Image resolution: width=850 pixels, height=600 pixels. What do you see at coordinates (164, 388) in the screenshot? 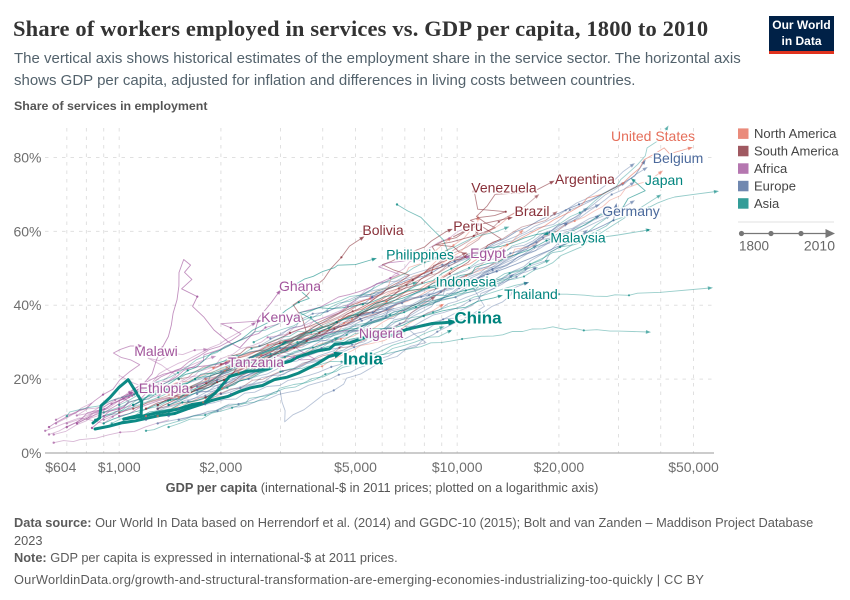
I see `svg-text: Ethiopia` at bounding box center [164, 388].